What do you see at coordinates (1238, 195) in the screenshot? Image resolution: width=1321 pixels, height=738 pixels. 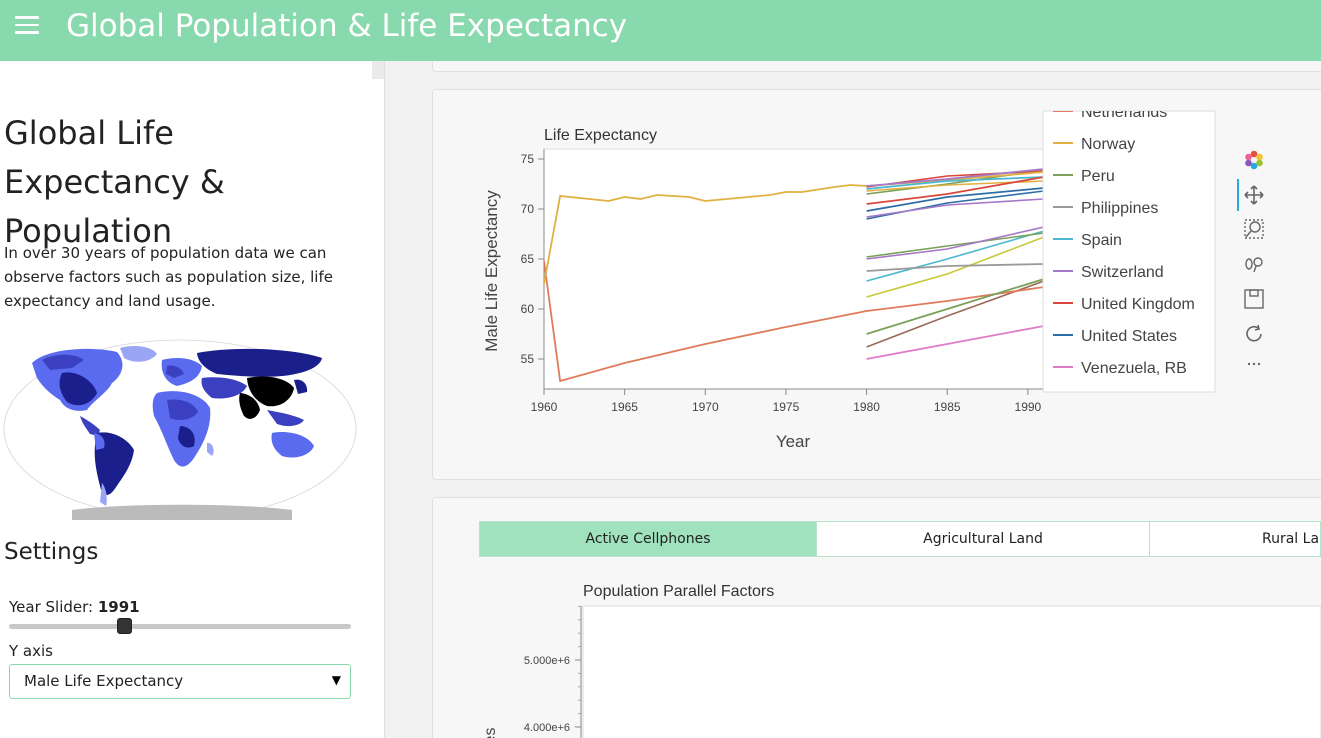 I see `active-tool-indicator` at bounding box center [1238, 195].